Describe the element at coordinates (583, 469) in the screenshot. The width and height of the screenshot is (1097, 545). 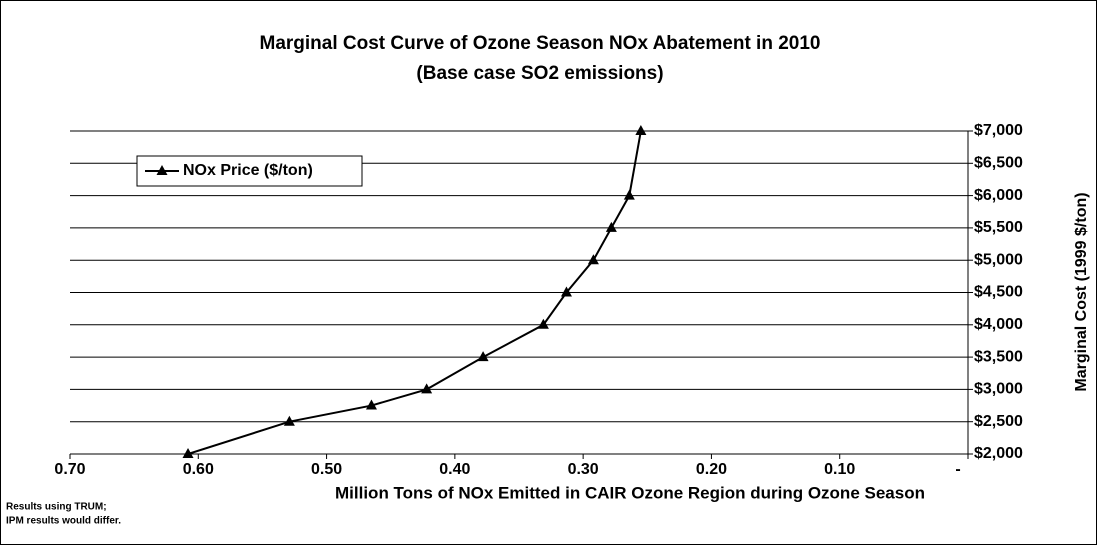
I see `x-tick-label: 0.30` at that location.